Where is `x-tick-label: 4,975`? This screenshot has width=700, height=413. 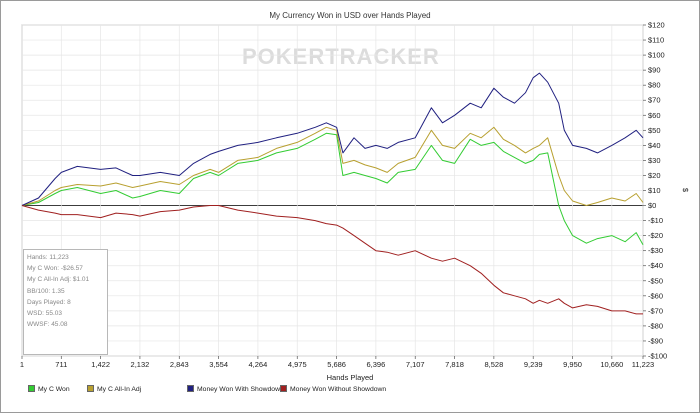 x-tick-label: 4,975 is located at coordinates (297, 364).